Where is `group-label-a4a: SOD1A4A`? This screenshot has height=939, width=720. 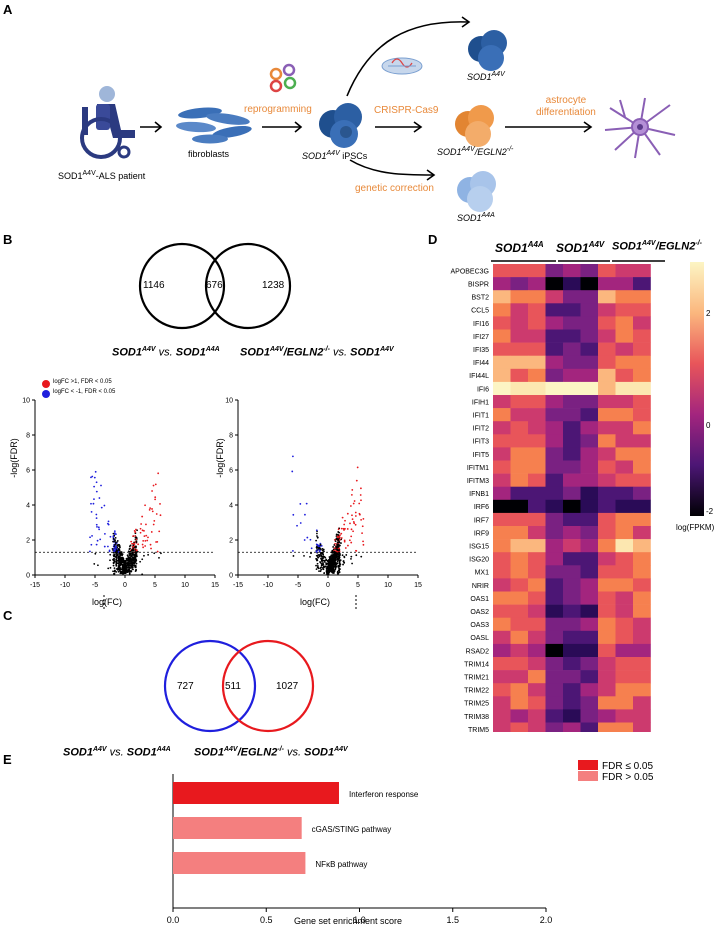 group-label-a4a: SOD1A4A is located at coordinates (519, 247).